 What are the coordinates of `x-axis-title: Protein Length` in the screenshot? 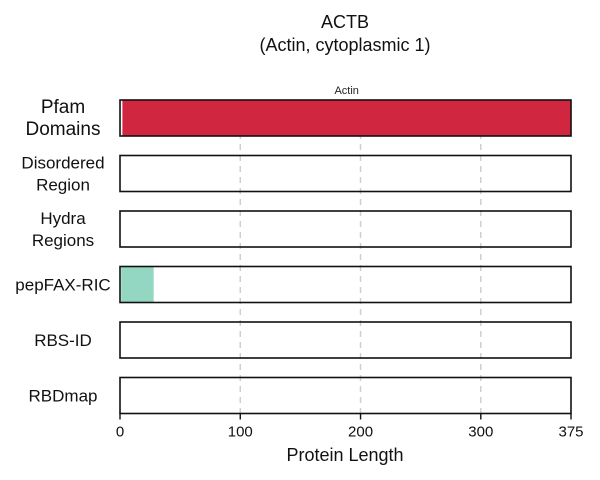 It's located at (344, 455).